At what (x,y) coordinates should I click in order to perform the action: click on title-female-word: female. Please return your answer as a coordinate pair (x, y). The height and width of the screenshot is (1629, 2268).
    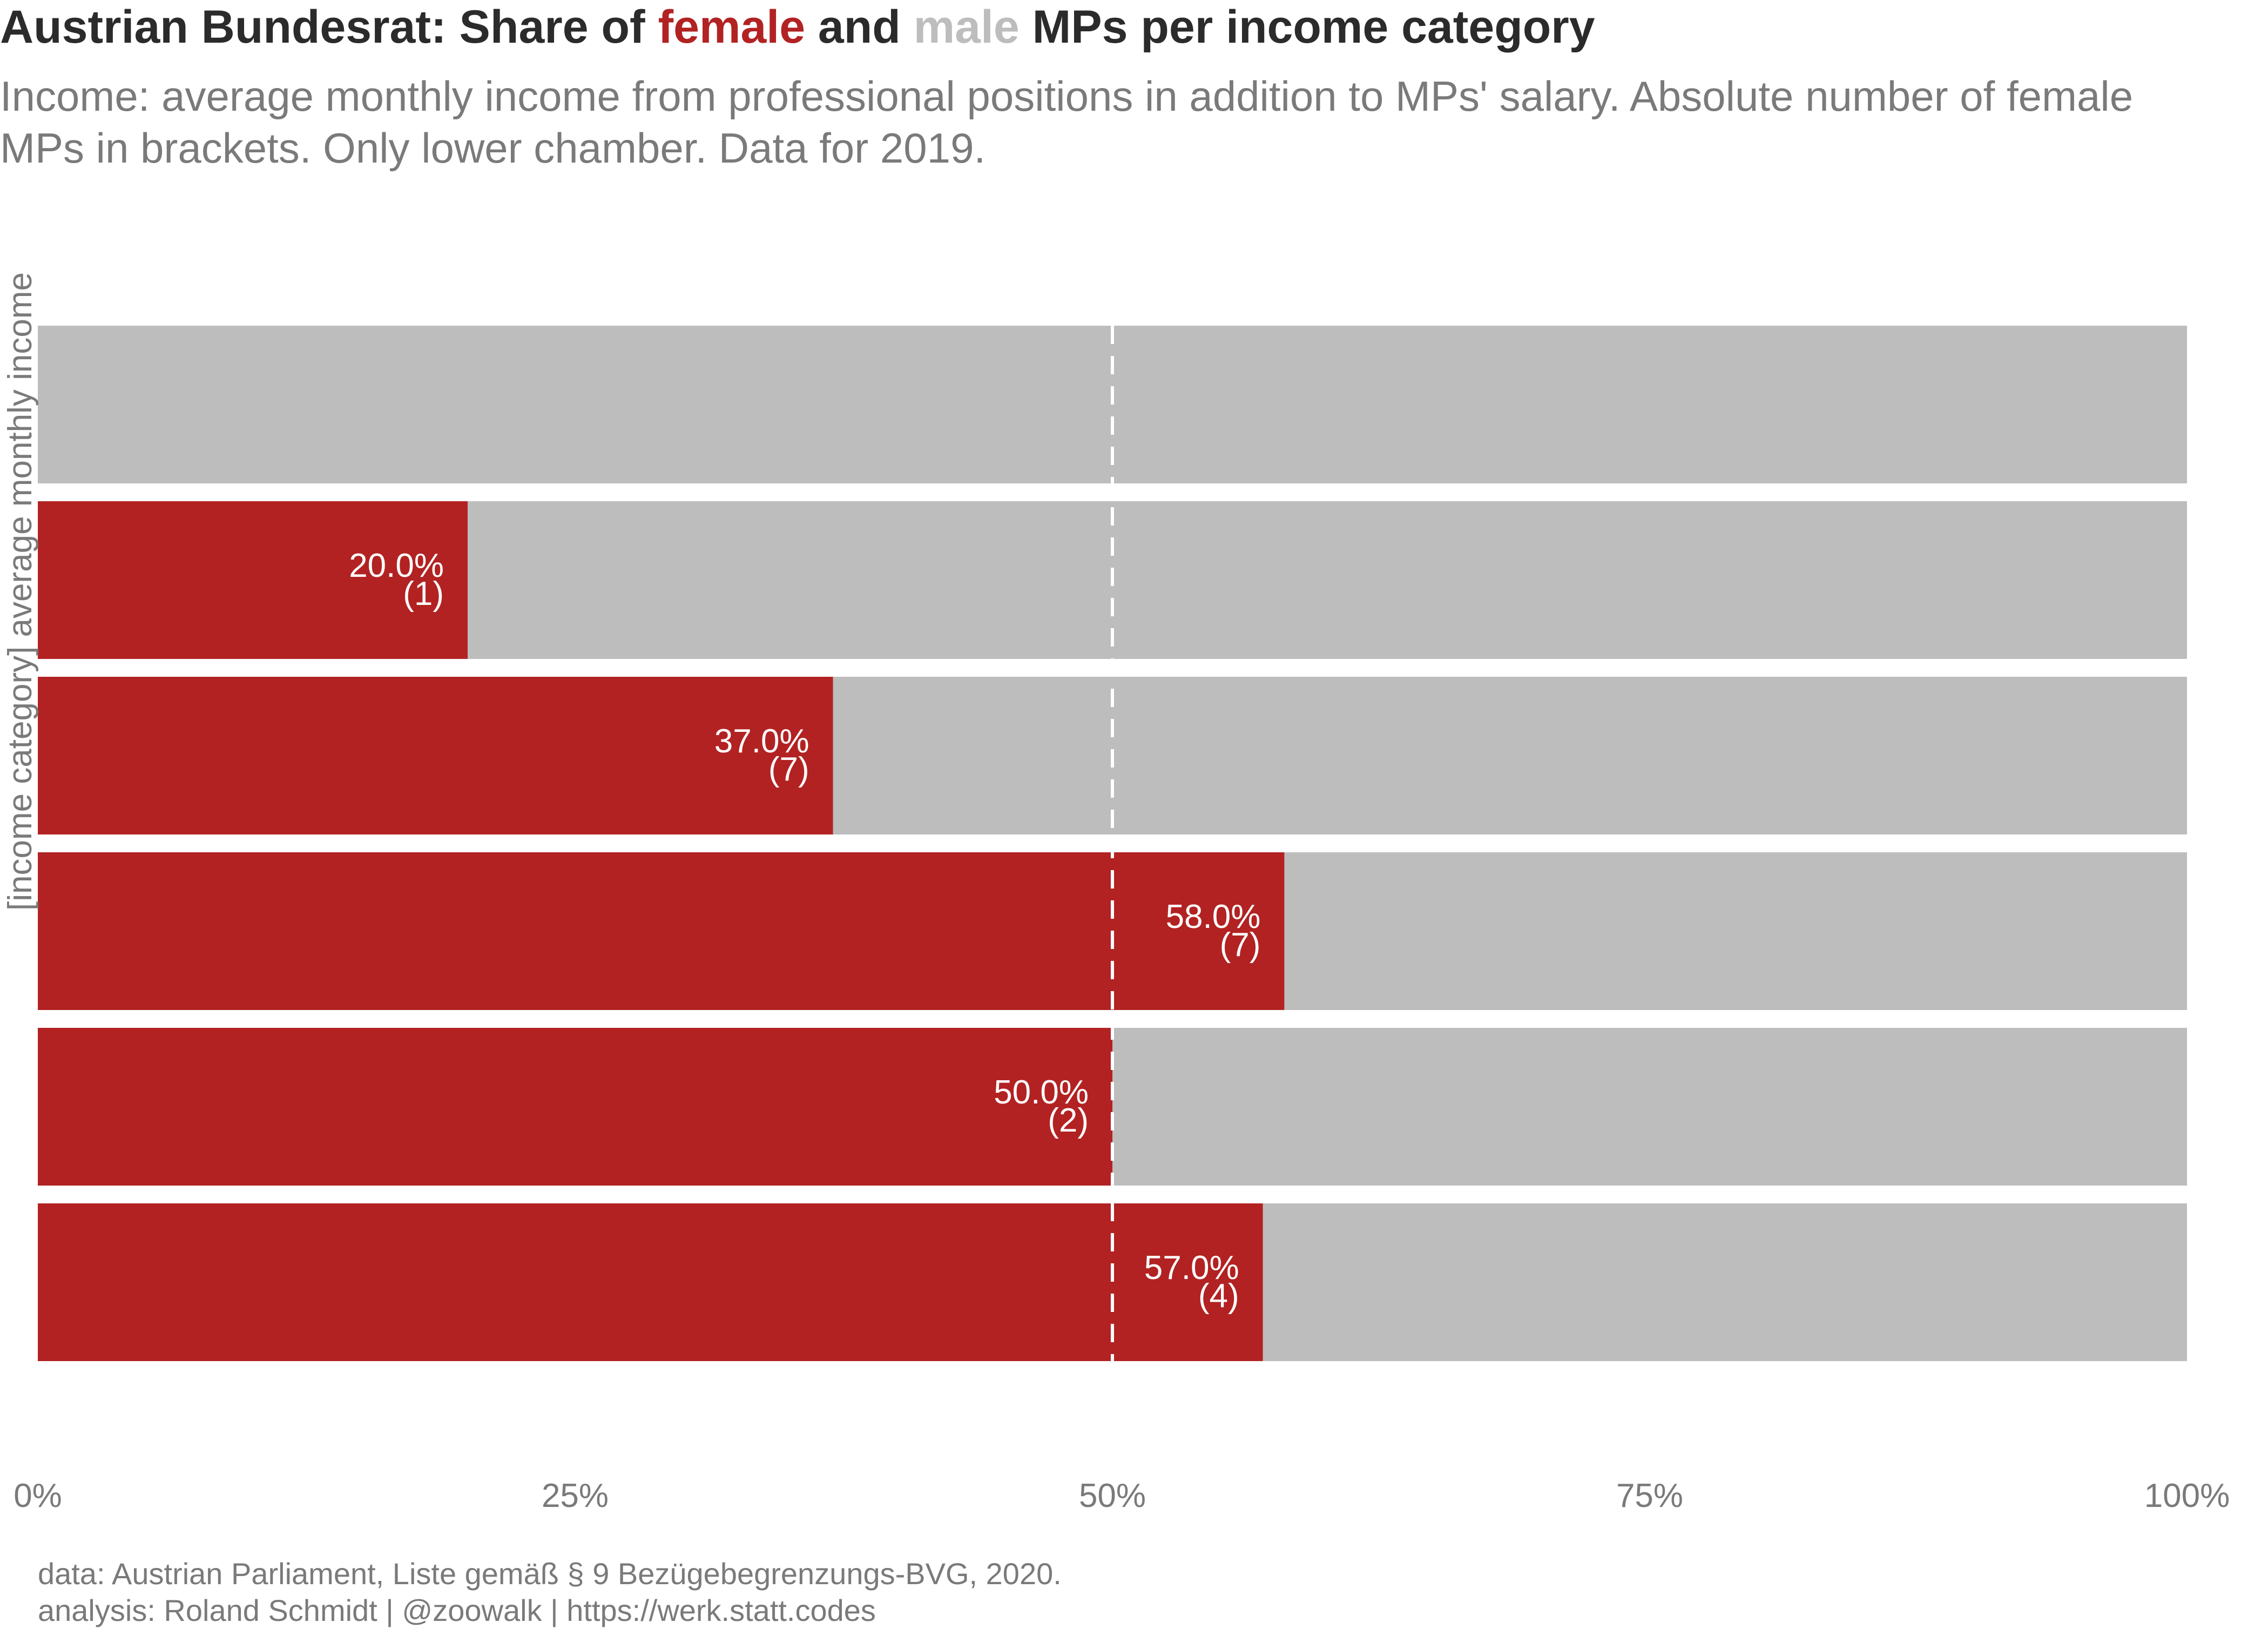
    Looking at the image, I should click on (732, 27).